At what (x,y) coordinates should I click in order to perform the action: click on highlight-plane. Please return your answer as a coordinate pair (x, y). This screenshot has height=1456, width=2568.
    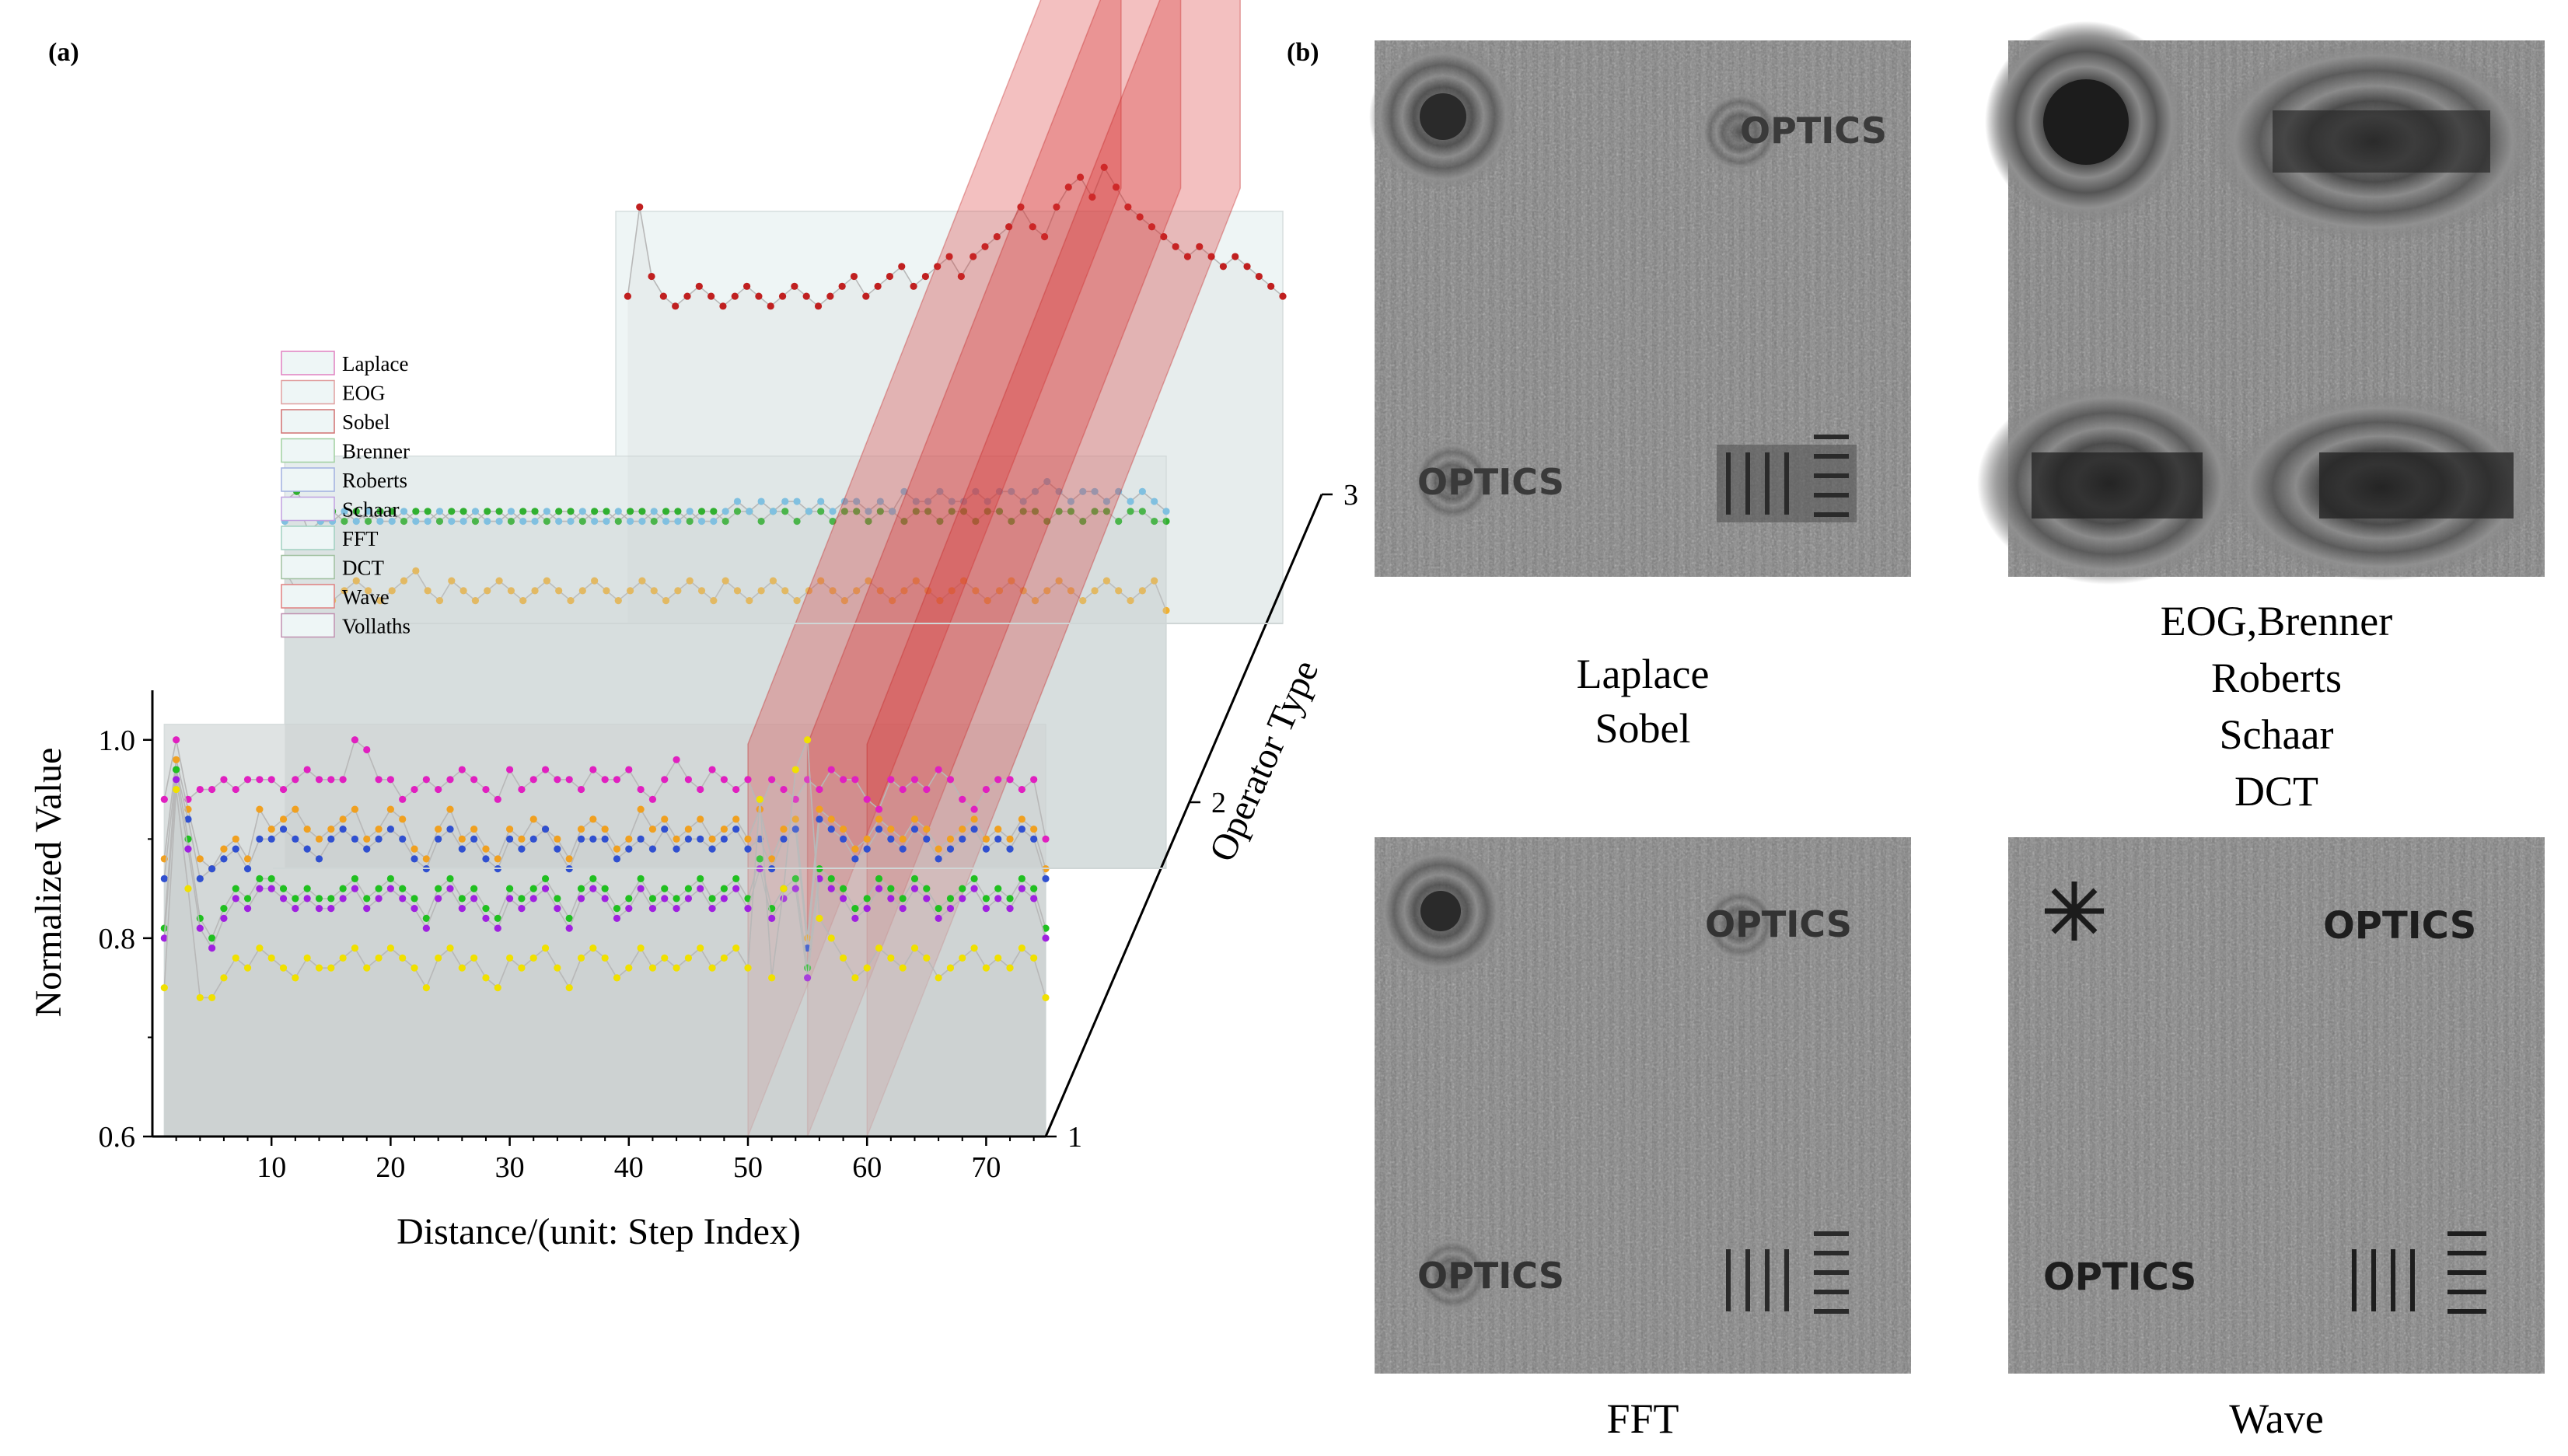
    Looking at the image, I should click on (1053, 568).